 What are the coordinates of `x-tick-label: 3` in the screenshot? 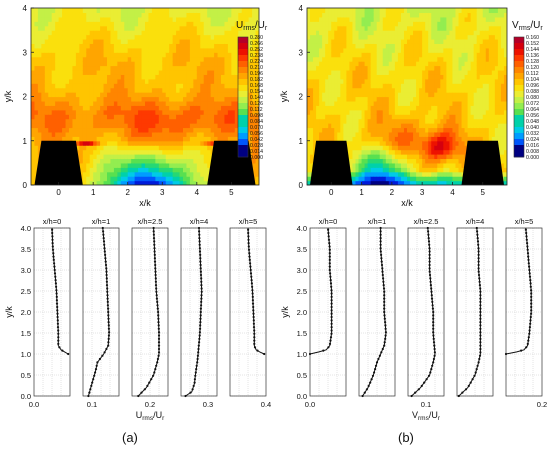 It's located at (162, 192).